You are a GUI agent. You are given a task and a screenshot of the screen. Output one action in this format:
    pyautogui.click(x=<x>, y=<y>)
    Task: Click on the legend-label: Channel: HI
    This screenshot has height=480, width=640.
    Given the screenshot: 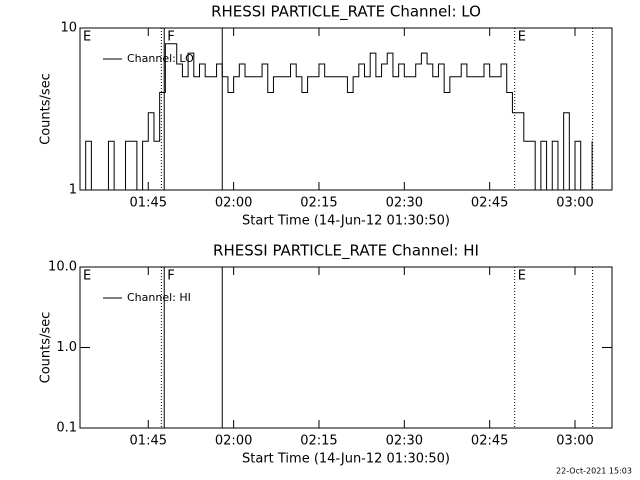 What is the action you would take?
    pyautogui.click(x=159, y=297)
    